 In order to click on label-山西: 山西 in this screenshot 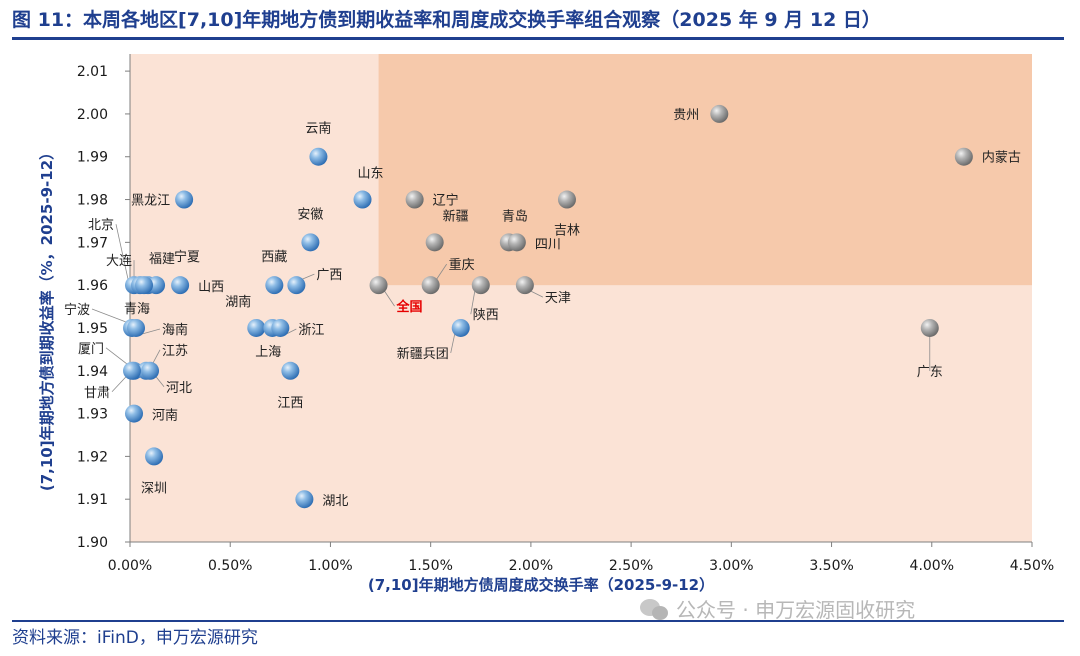, I will do `click(211, 287)`.